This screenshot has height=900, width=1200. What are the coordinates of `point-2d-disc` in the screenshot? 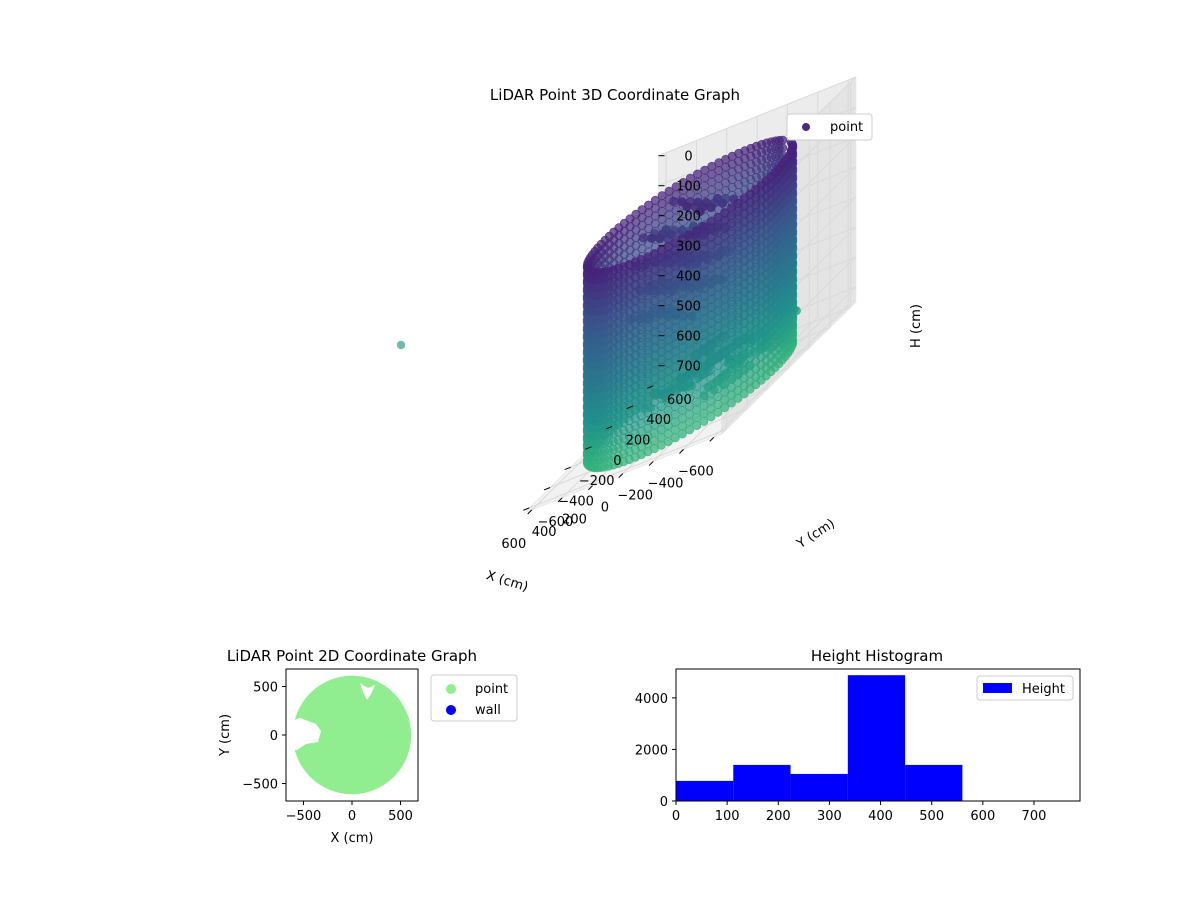 It's located at (352, 735).